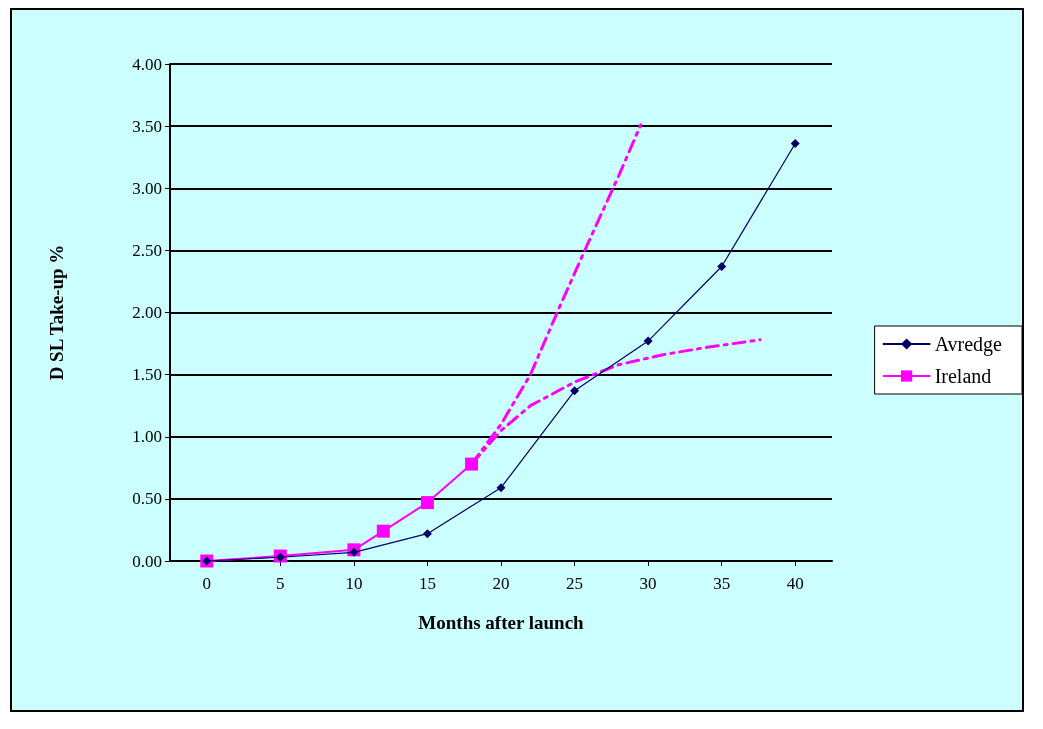 This screenshot has width=1043, height=729. I want to click on x-tick-label: 0, so click(207, 583).